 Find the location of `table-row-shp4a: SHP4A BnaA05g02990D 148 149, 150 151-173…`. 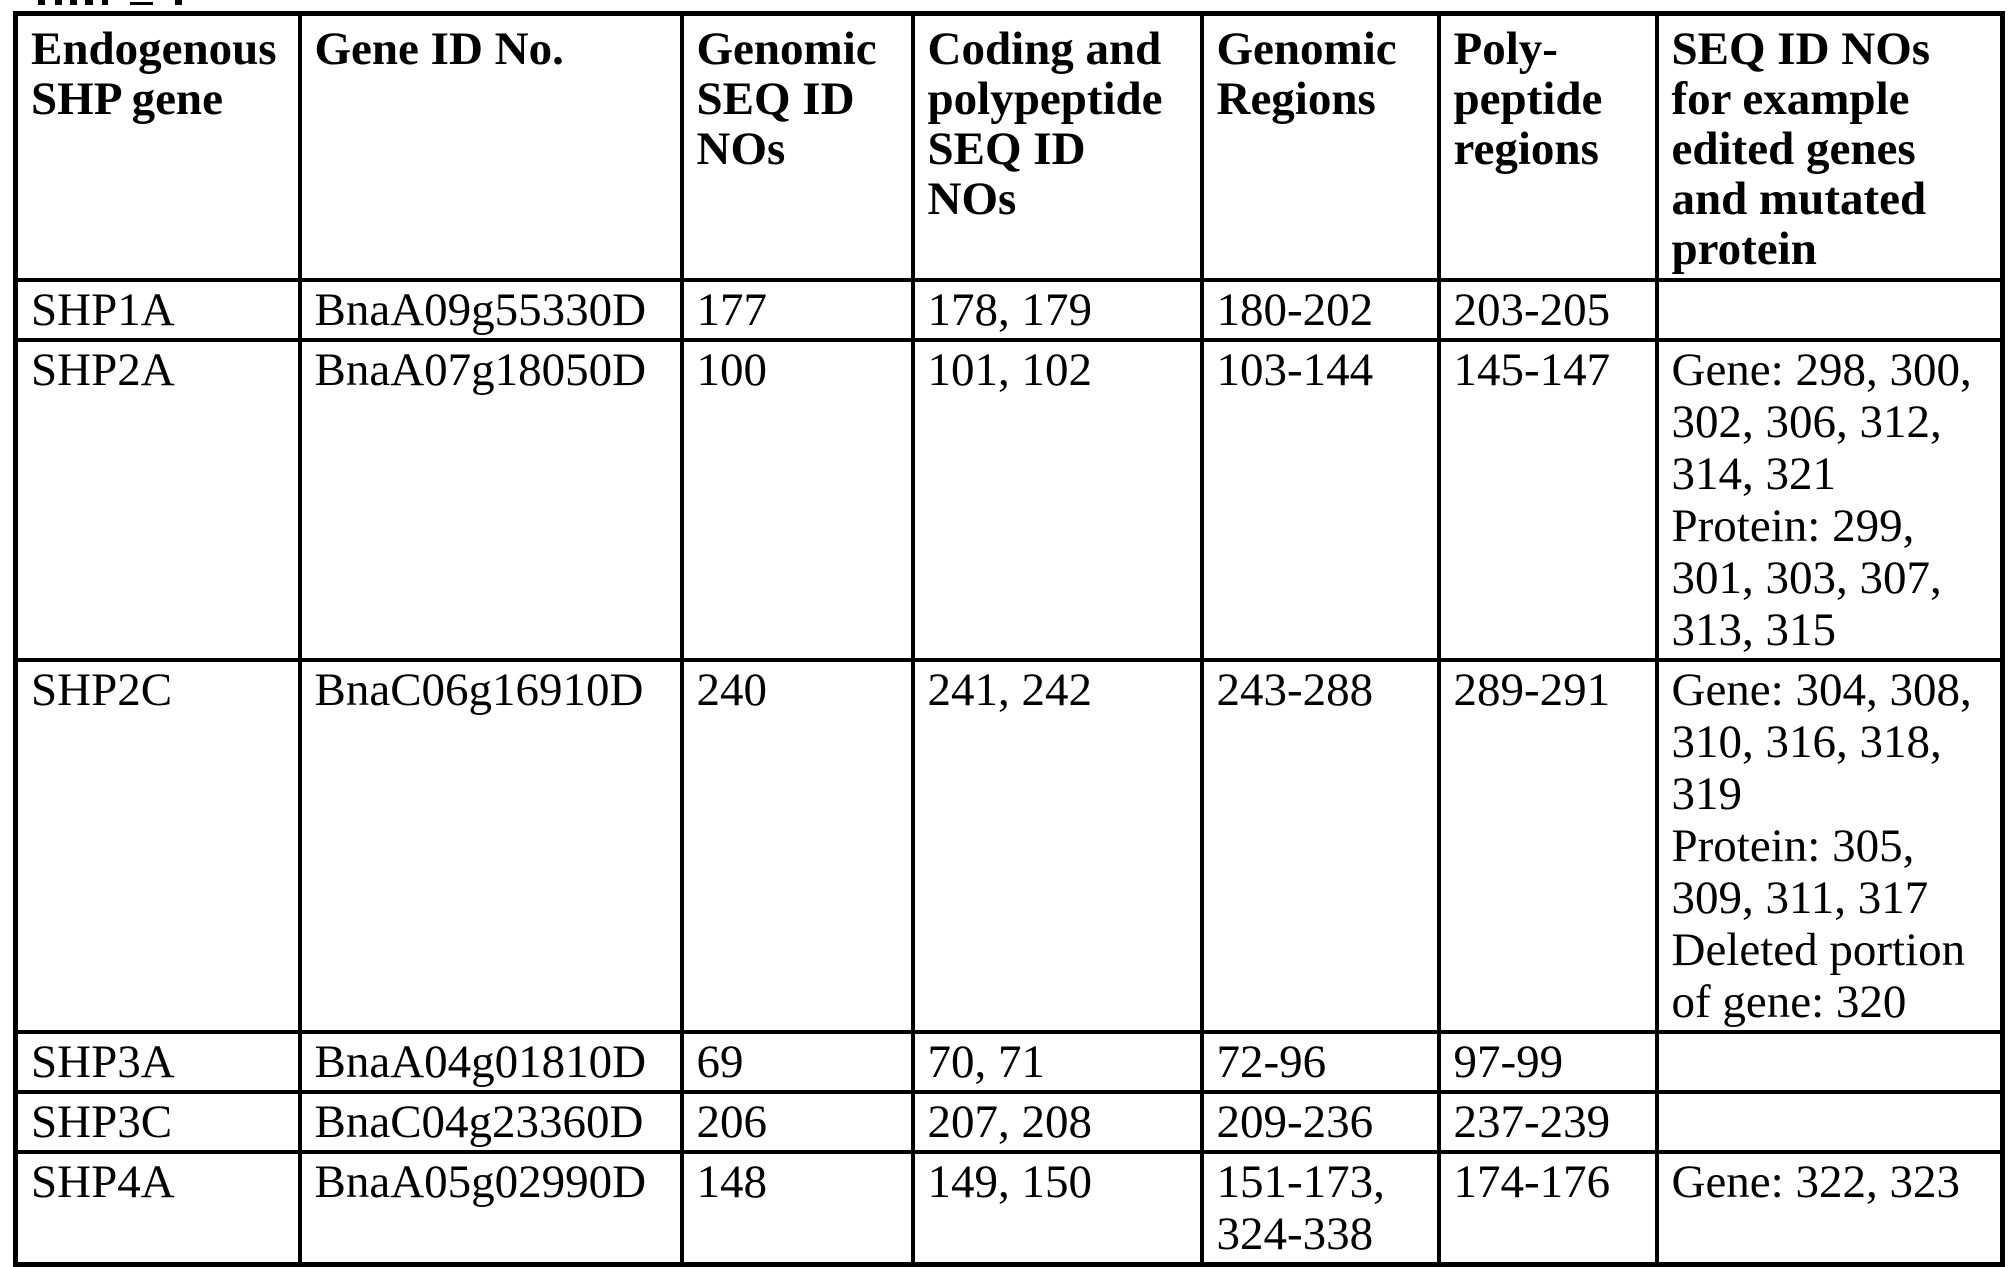

table-row-shp4a: SHP4A BnaA05g02990D 148 149, 150 151-173… is located at coordinates (1009, 1207).